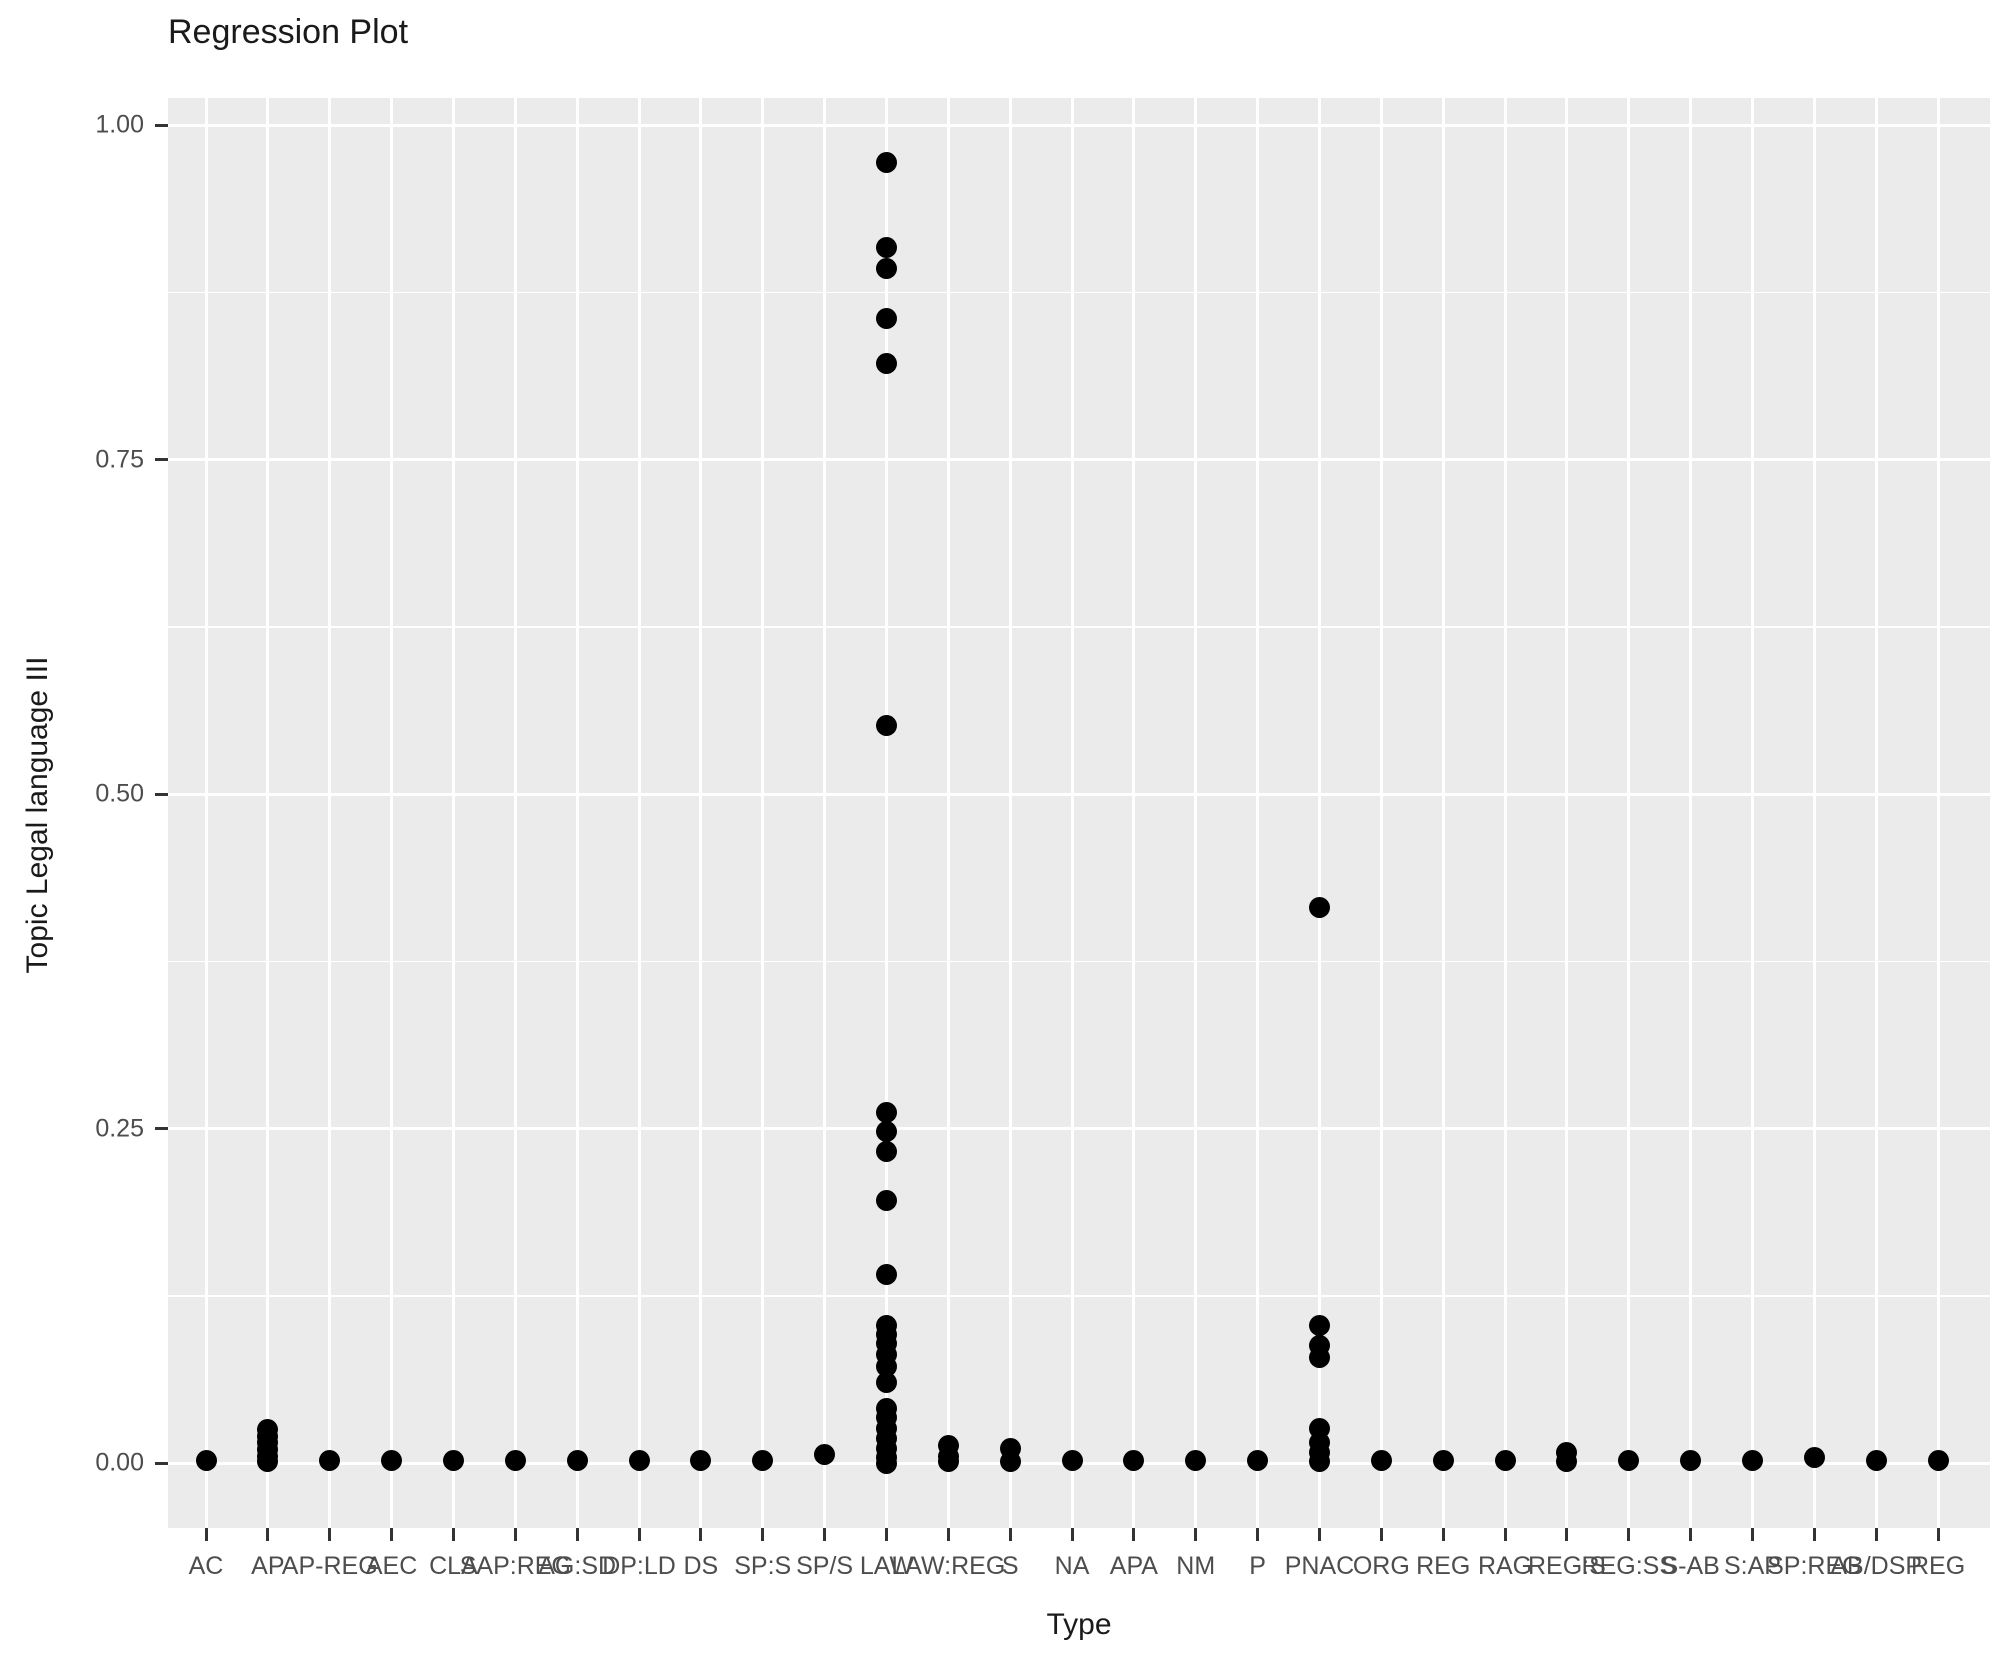 This screenshot has width=1990, height=1665. What do you see at coordinates (1814, 1566) in the screenshot?
I see `x-tick-label: SP:REG` at bounding box center [1814, 1566].